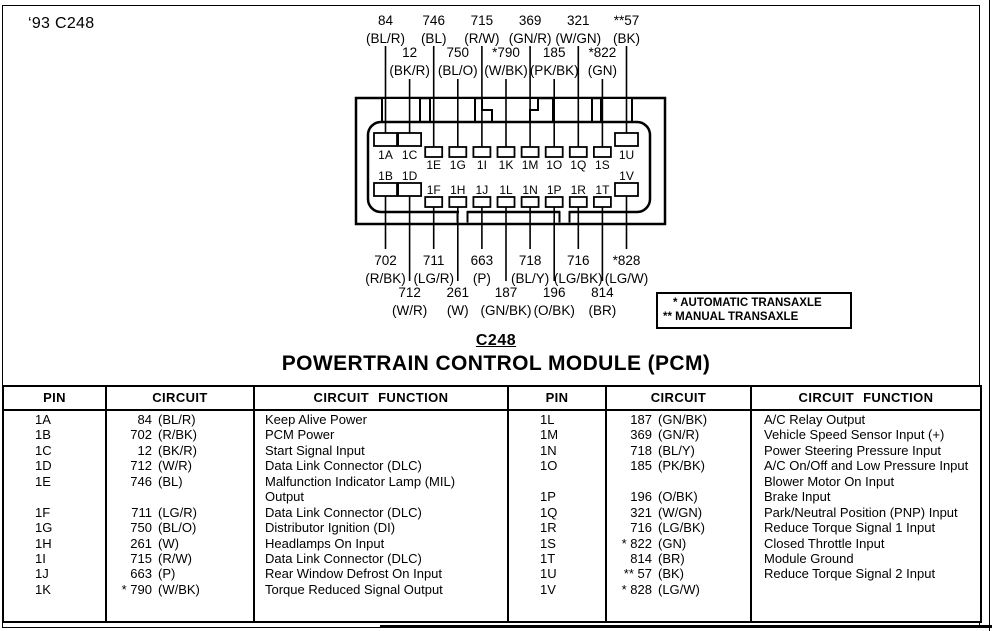  Describe the element at coordinates (458, 202) in the screenshot. I see `pin-cavity-1H` at that location.